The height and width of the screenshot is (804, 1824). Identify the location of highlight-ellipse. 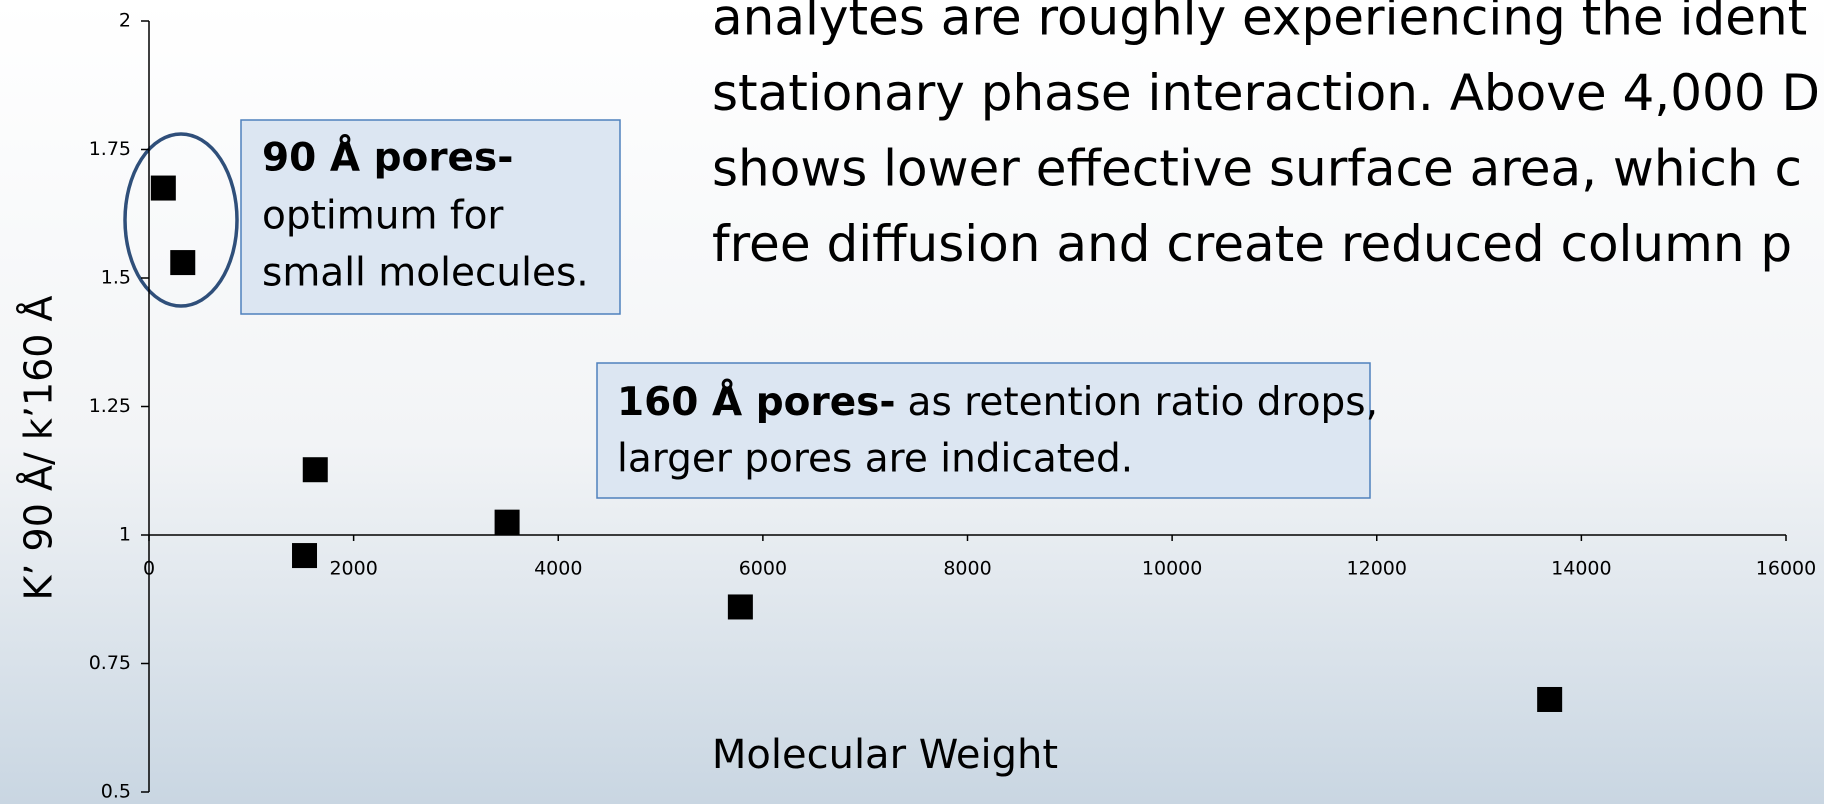
(181, 220).